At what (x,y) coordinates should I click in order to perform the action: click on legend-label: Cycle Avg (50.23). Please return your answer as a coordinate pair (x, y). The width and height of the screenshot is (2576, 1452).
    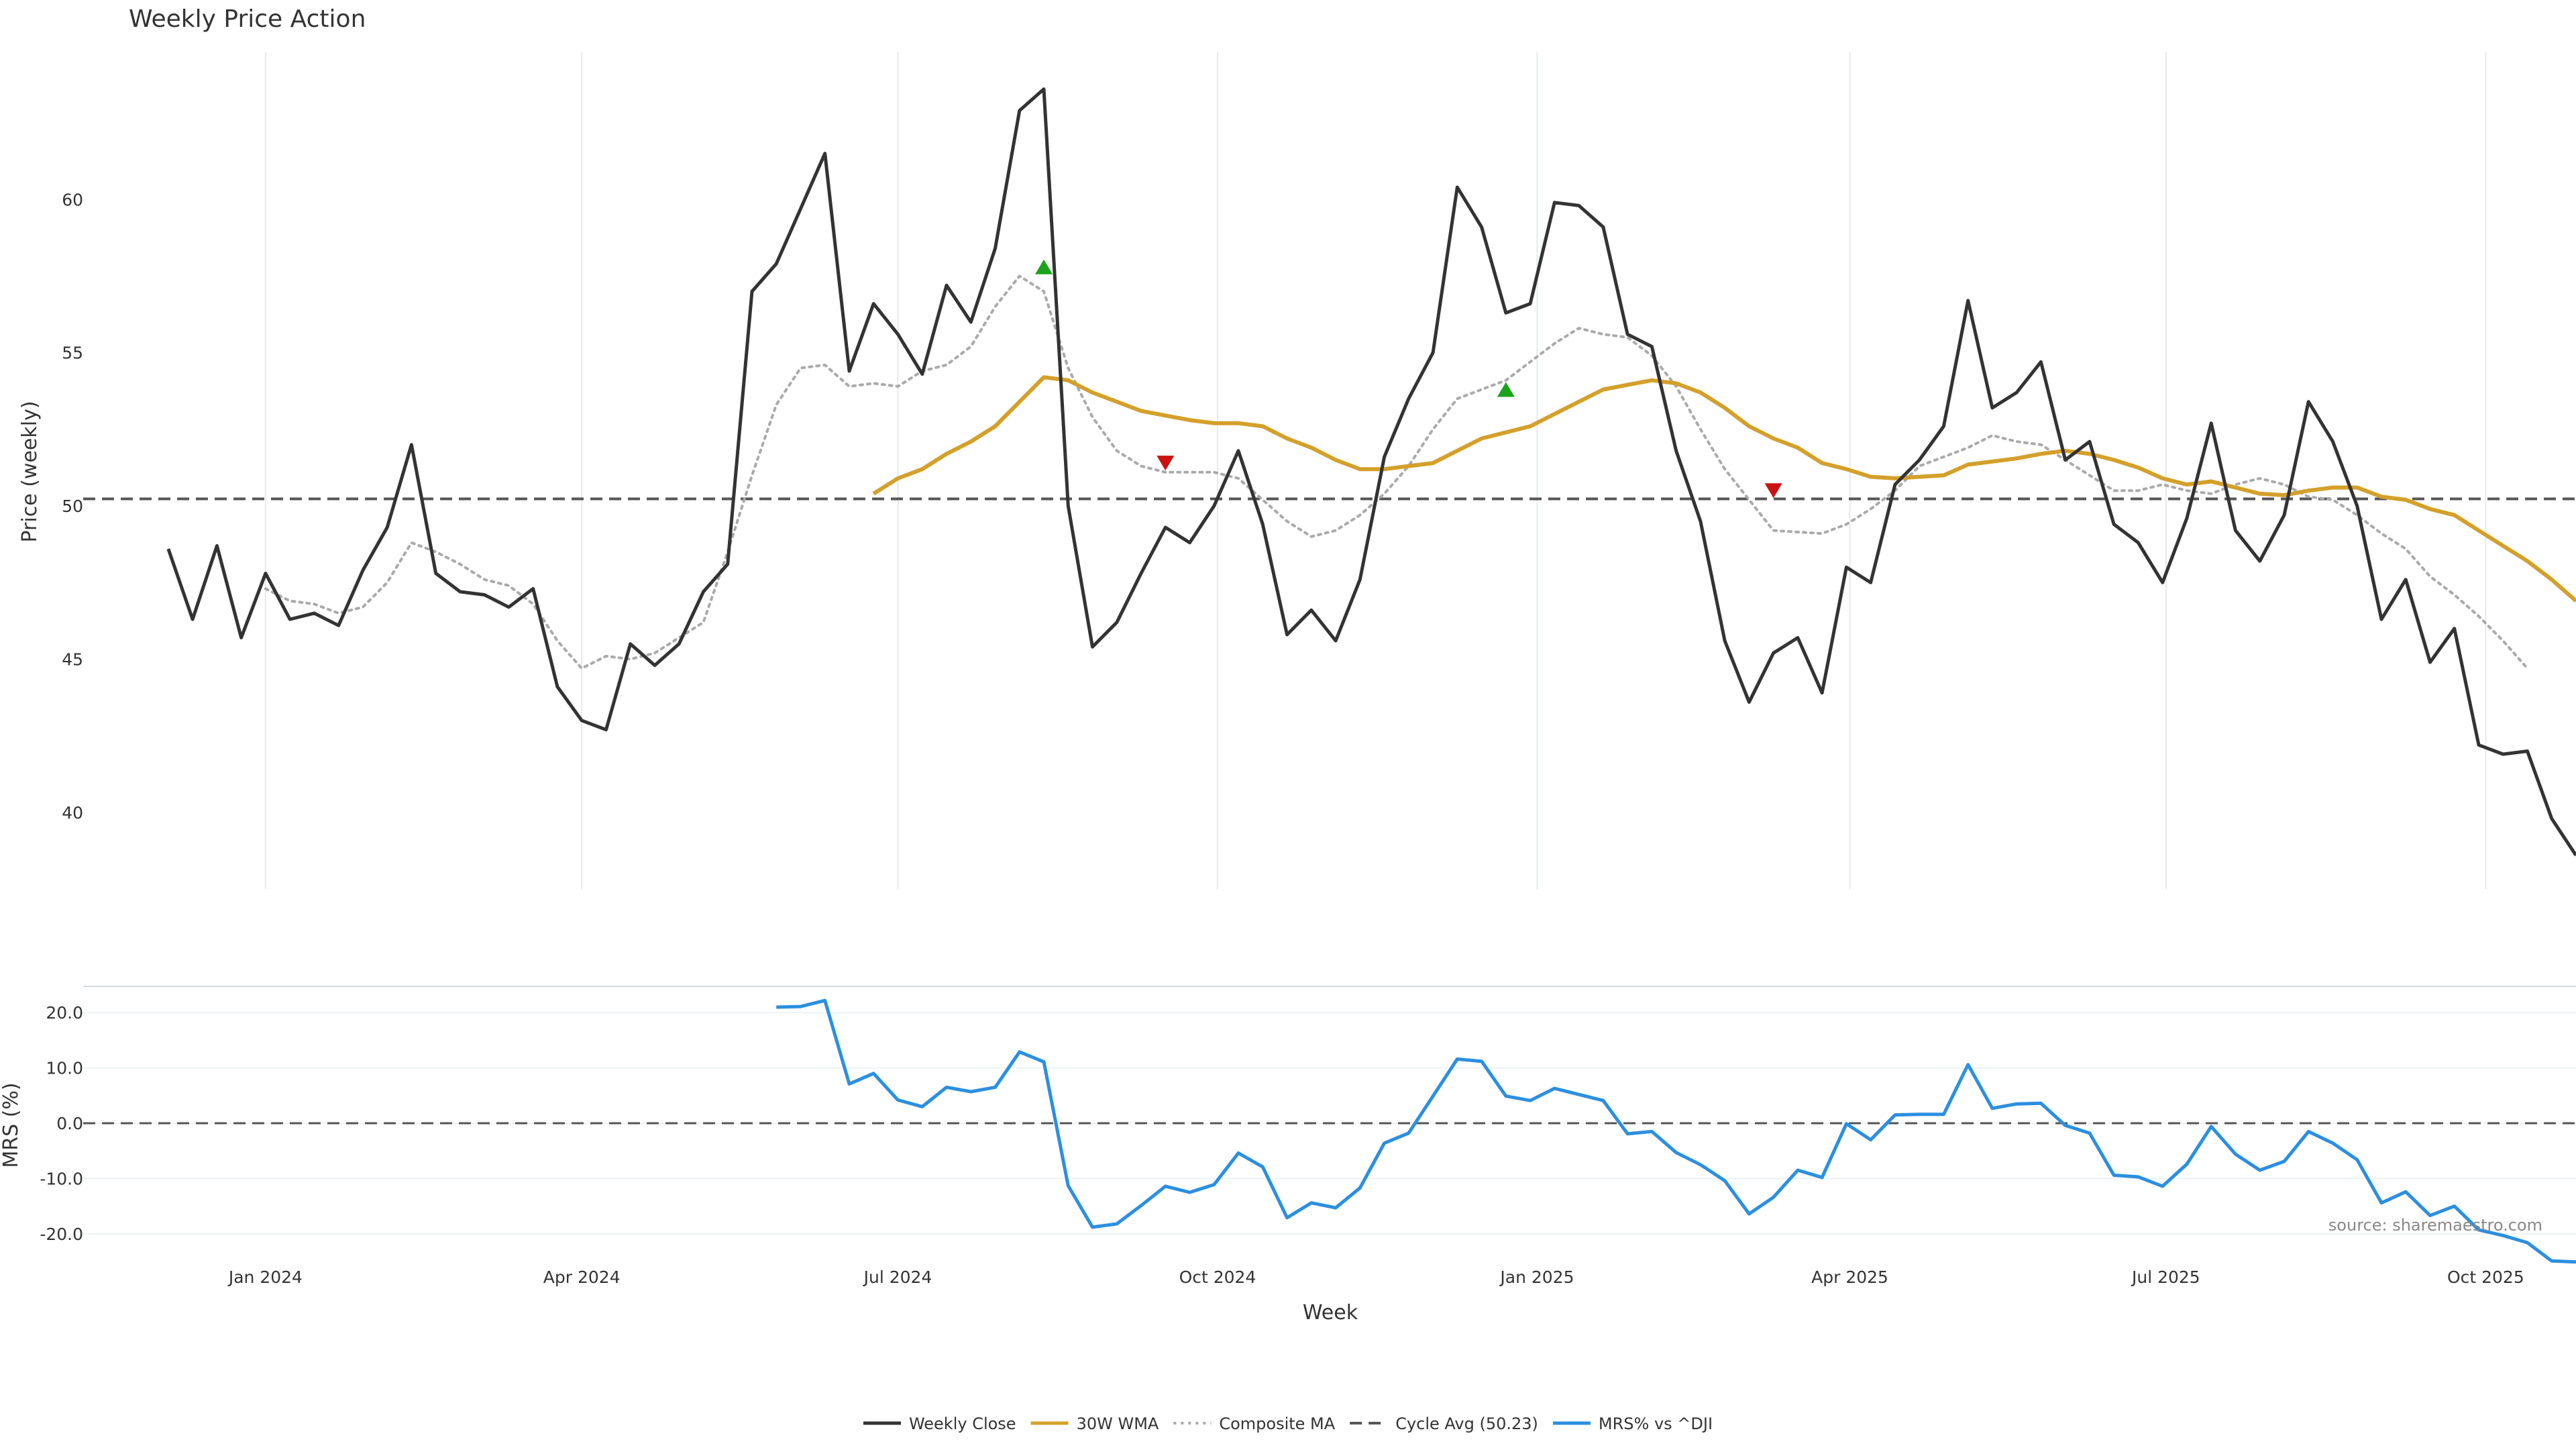
    Looking at the image, I should click on (1466, 1424).